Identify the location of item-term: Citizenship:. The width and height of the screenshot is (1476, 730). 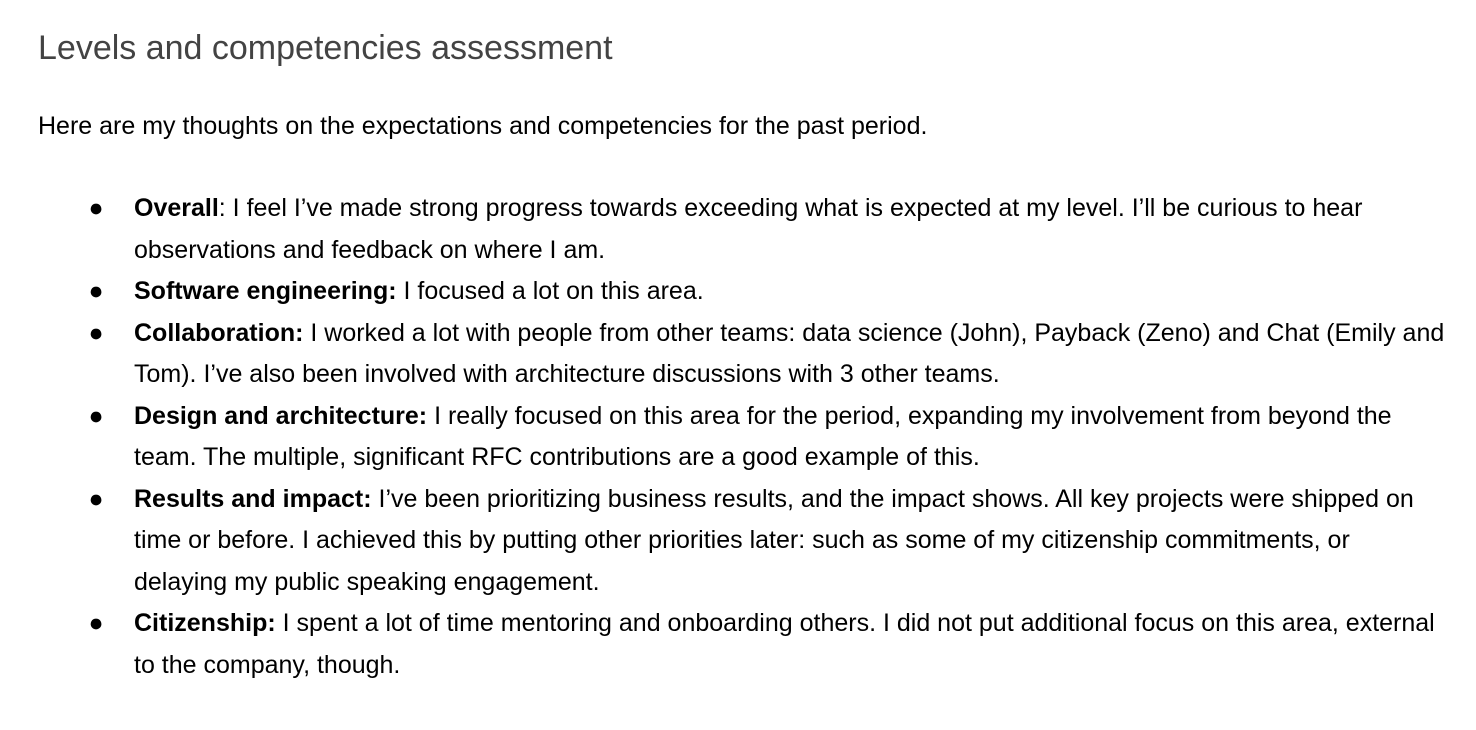
(205, 623).